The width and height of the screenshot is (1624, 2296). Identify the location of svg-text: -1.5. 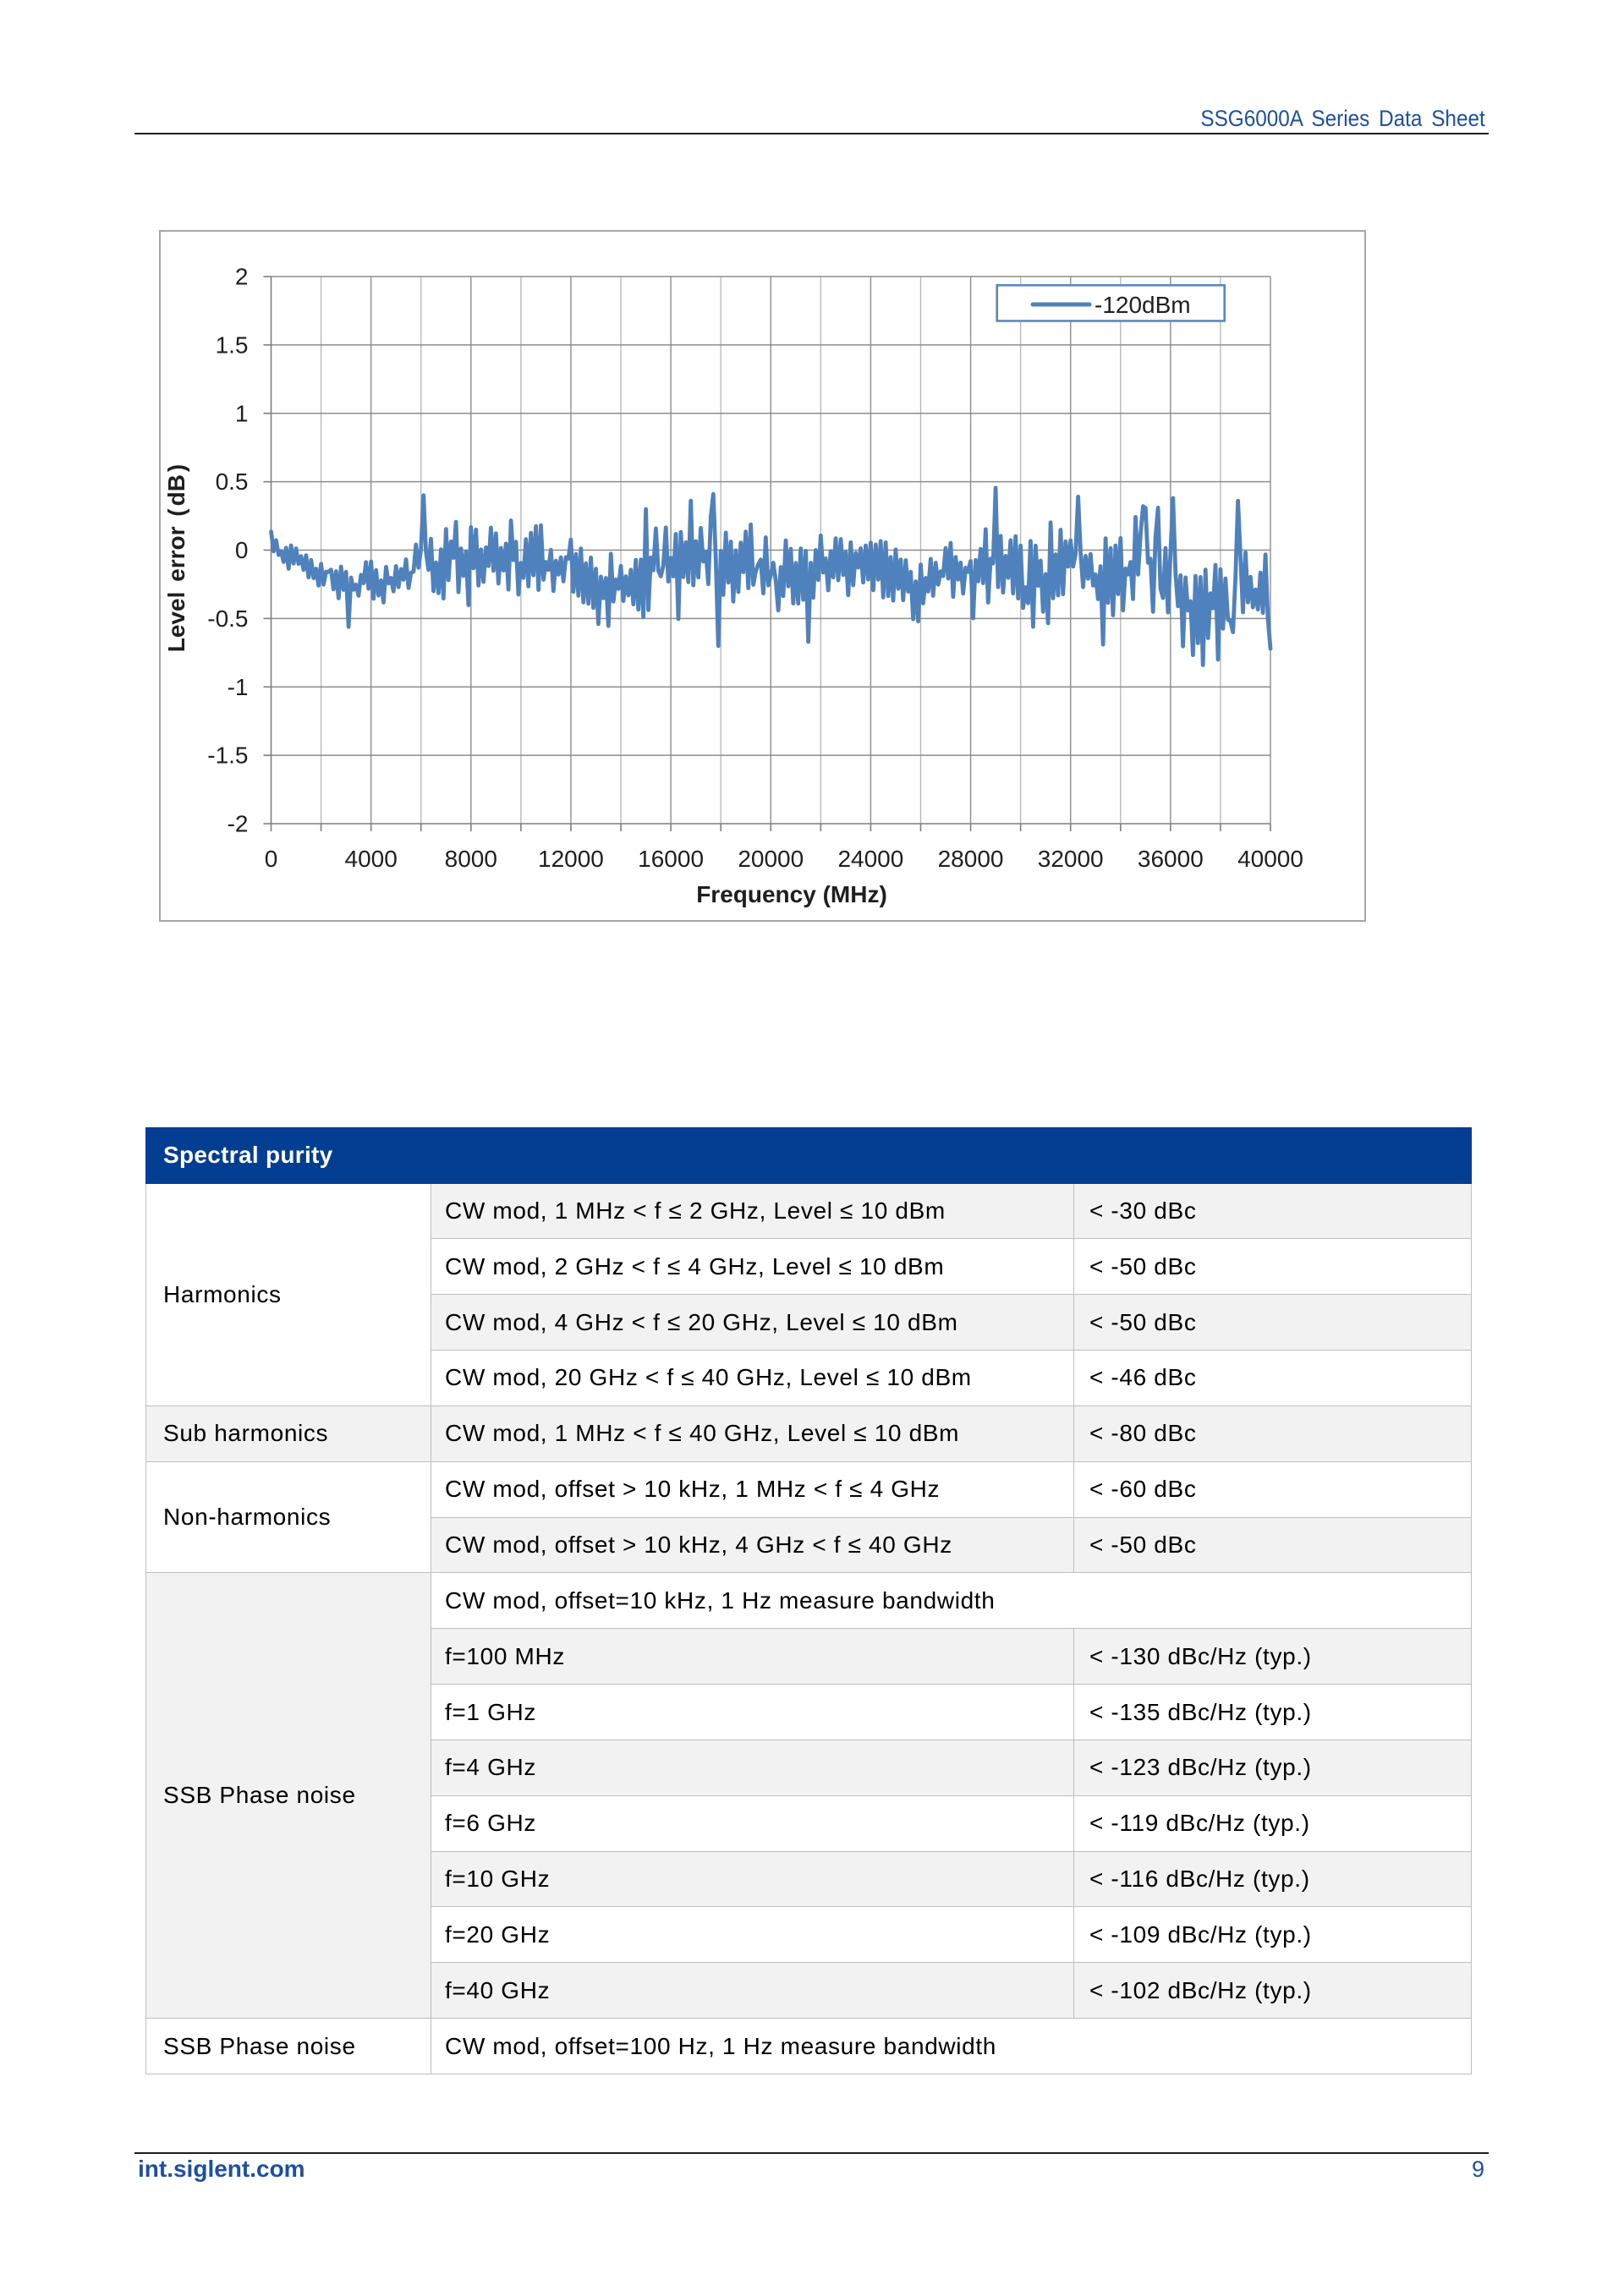
(228, 756).